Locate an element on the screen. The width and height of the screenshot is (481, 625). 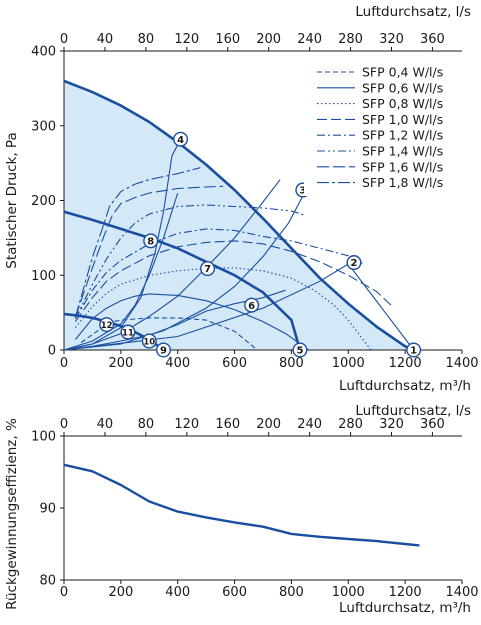
bottom-x-tick-label: 1200 is located at coordinates (405, 592).